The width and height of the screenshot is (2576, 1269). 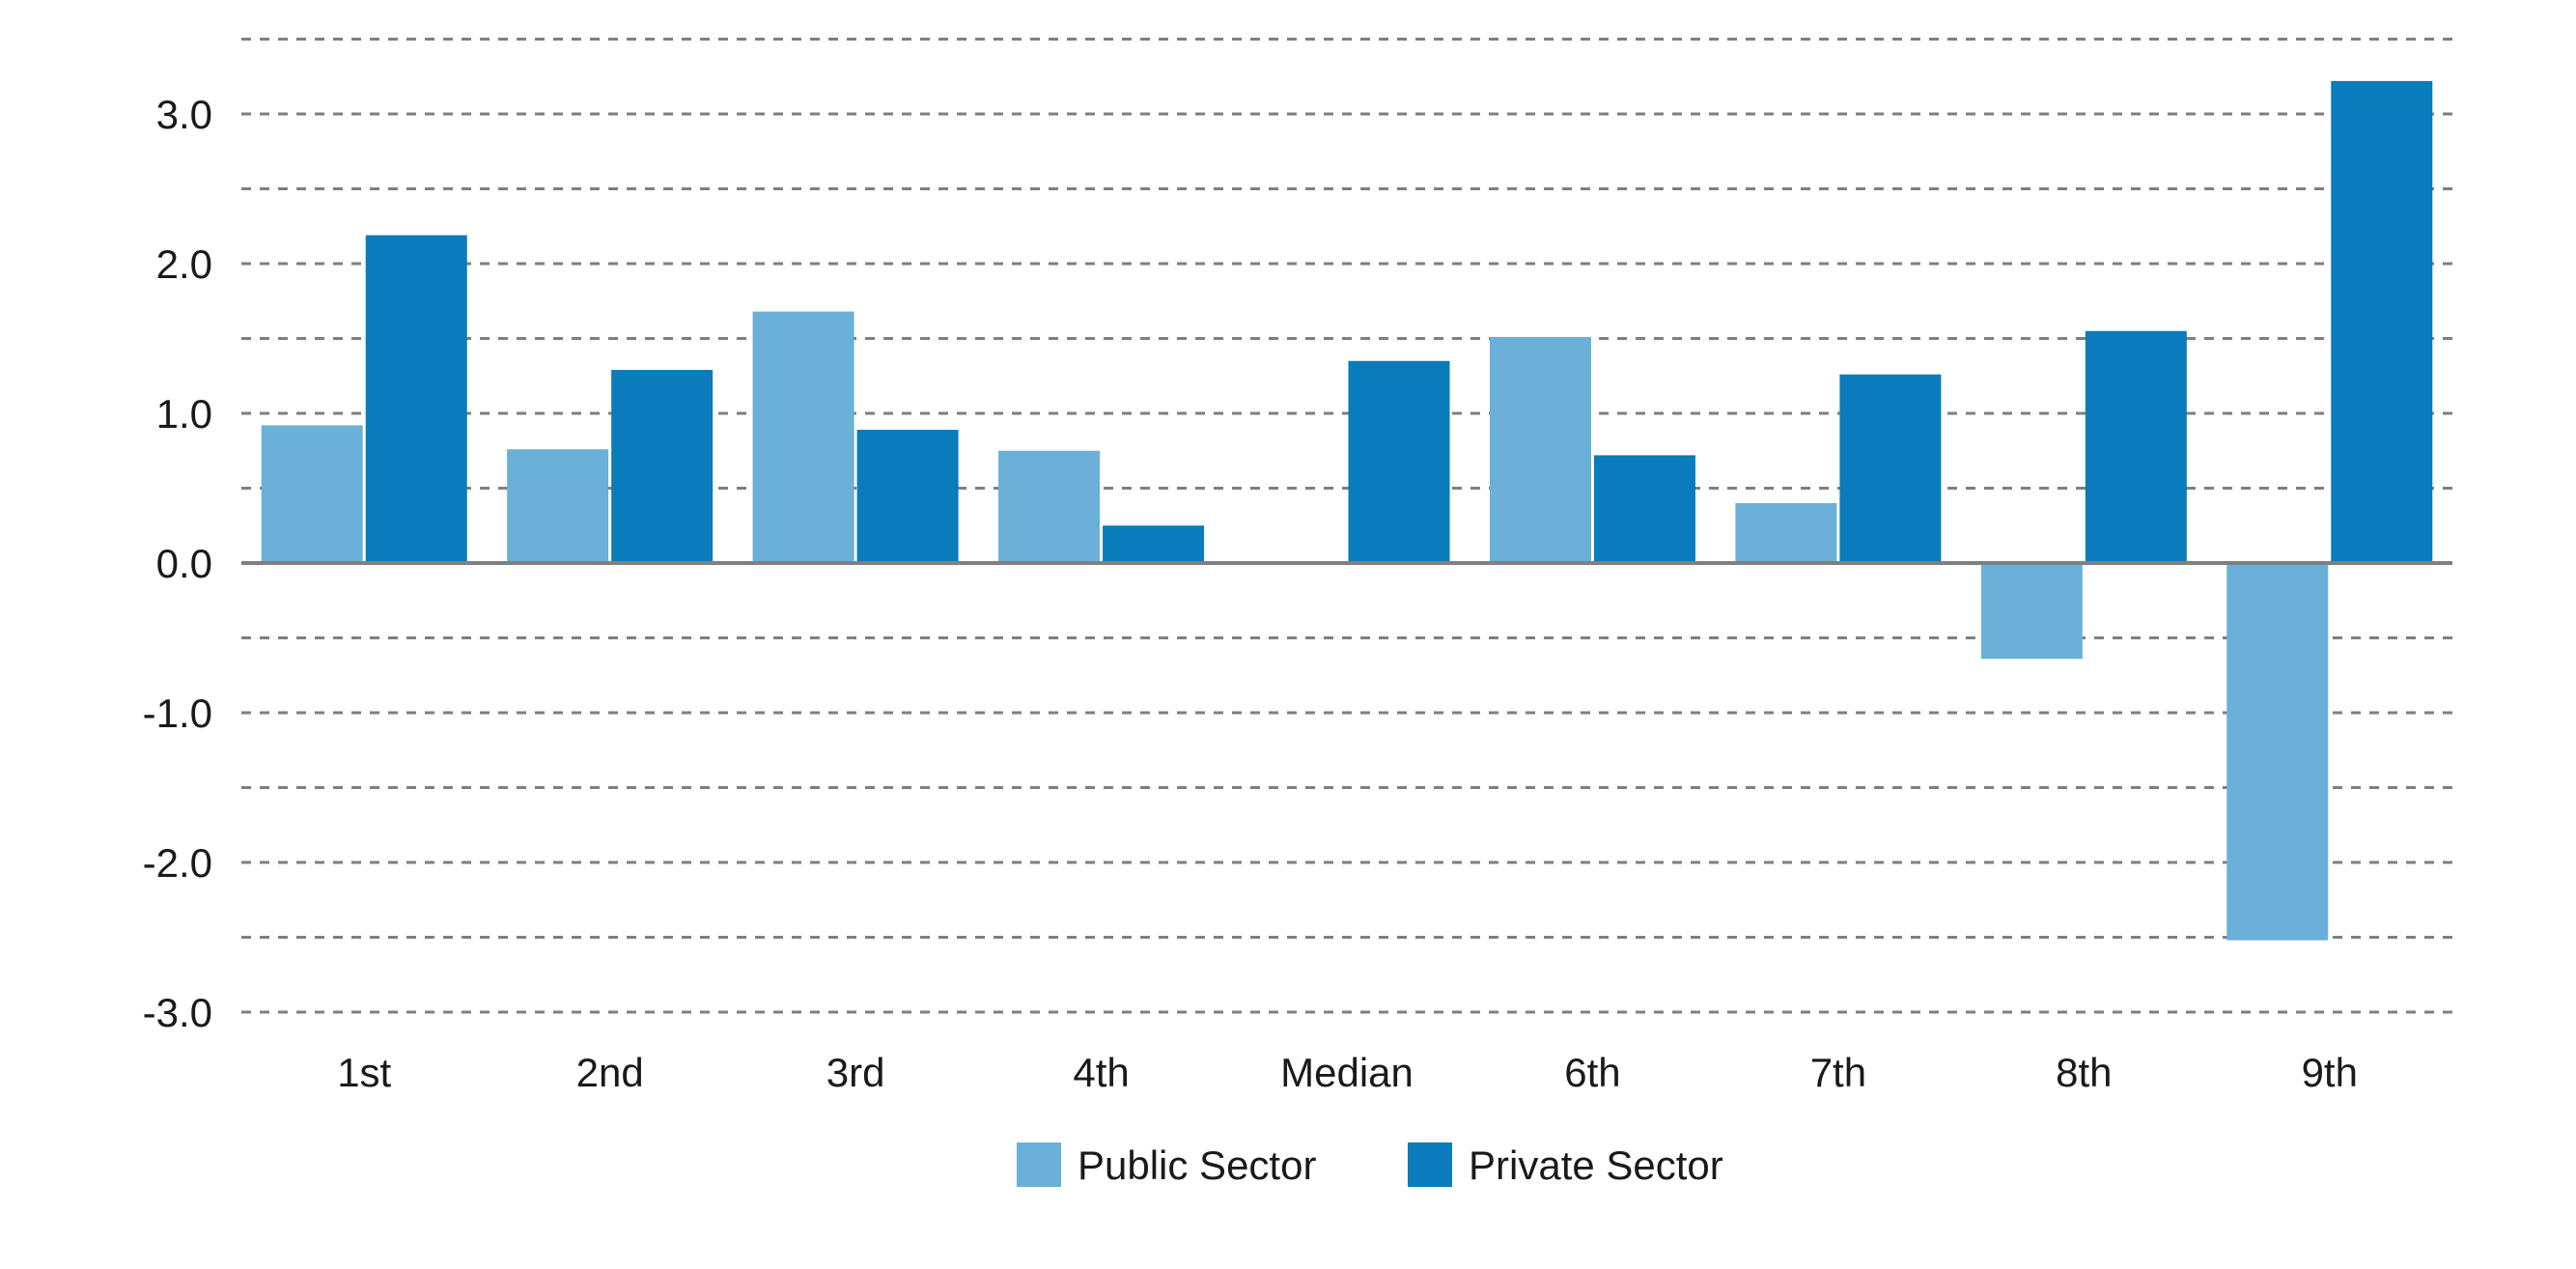 What do you see at coordinates (178, 863) in the screenshot?
I see `y-tick-label: -2.0` at bounding box center [178, 863].